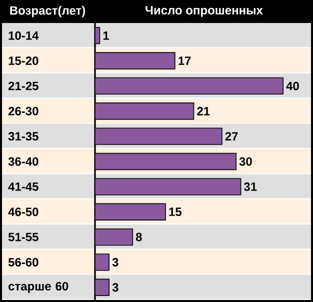 This screenshot has height=302, width=313. What do you see at coordinates (184, 60) in the screenshot?
I see `data-label: 17` at bounding box center [184, 60].